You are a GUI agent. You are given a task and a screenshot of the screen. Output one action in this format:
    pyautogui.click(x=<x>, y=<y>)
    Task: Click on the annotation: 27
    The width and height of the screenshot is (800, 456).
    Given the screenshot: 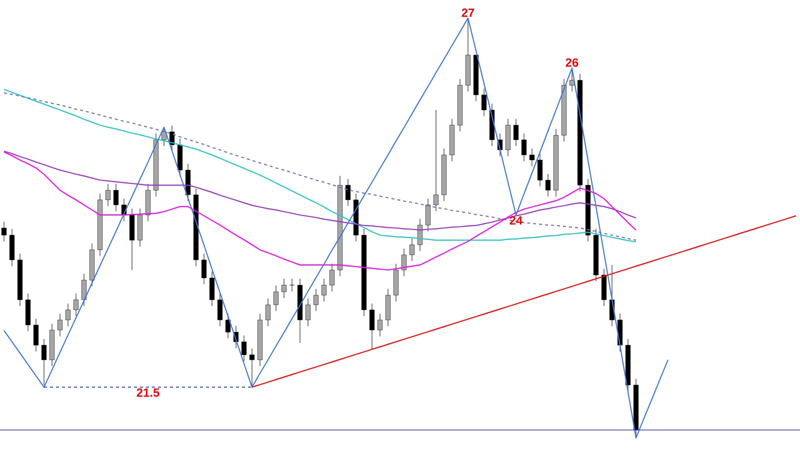 What is the action you would take?
    pyautogui.click(x=468, y=12)
    